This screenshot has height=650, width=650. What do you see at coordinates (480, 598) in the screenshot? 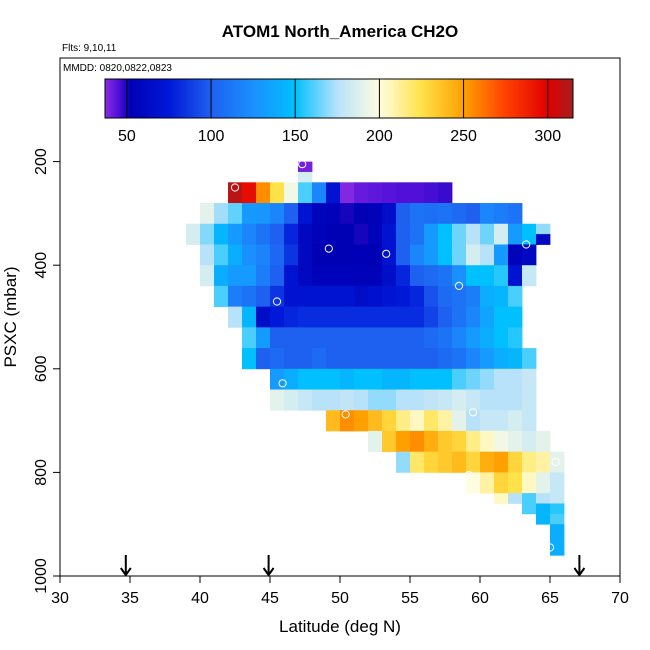
I see `x-tick-label: 60` at bounding box center [480, 598].